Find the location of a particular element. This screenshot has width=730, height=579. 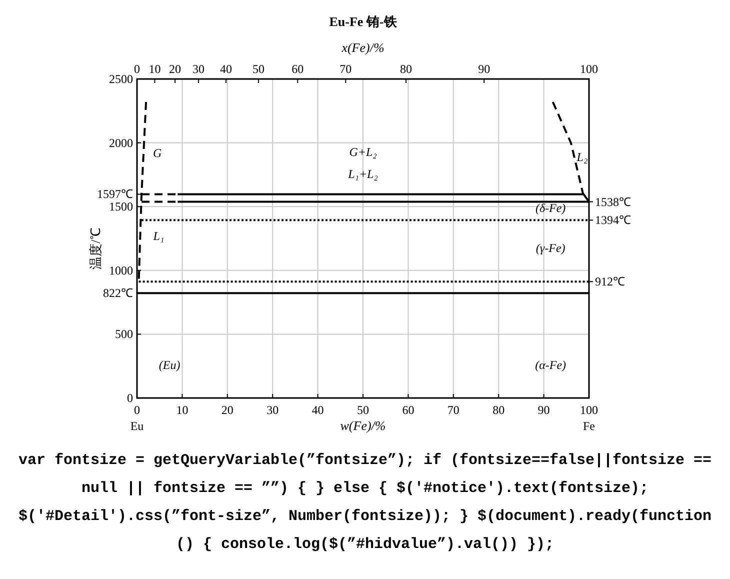

annotation: G+L₂ is located at coordinates (363, 152).